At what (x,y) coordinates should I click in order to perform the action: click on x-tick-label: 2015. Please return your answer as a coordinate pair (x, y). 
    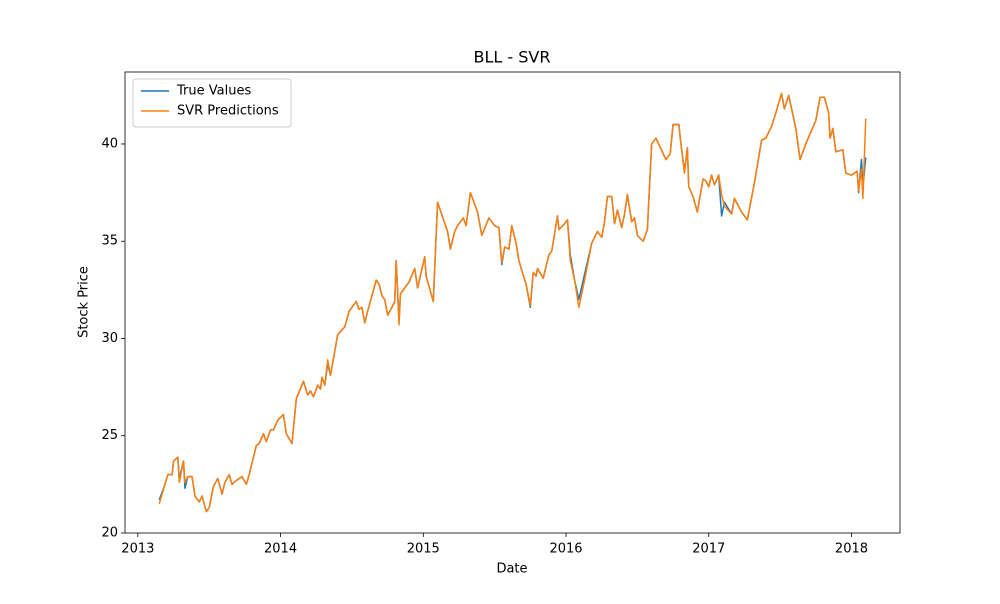
    Looking at the image, I should click on (423, 549).